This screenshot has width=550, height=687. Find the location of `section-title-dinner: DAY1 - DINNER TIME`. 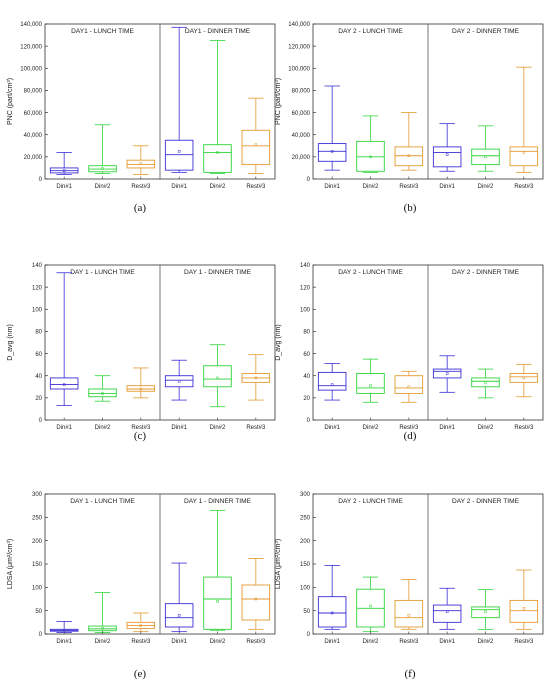

section-title-dinner: DAY1 - DINNER TIME is located at coordinates (218, 31).